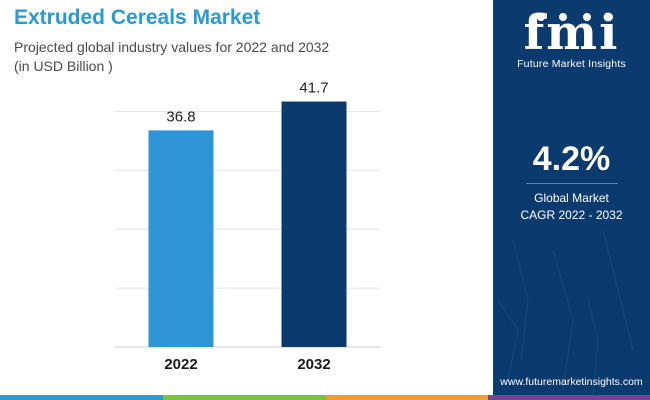  I want to click on bottom-color-strip, so click(325, 397).